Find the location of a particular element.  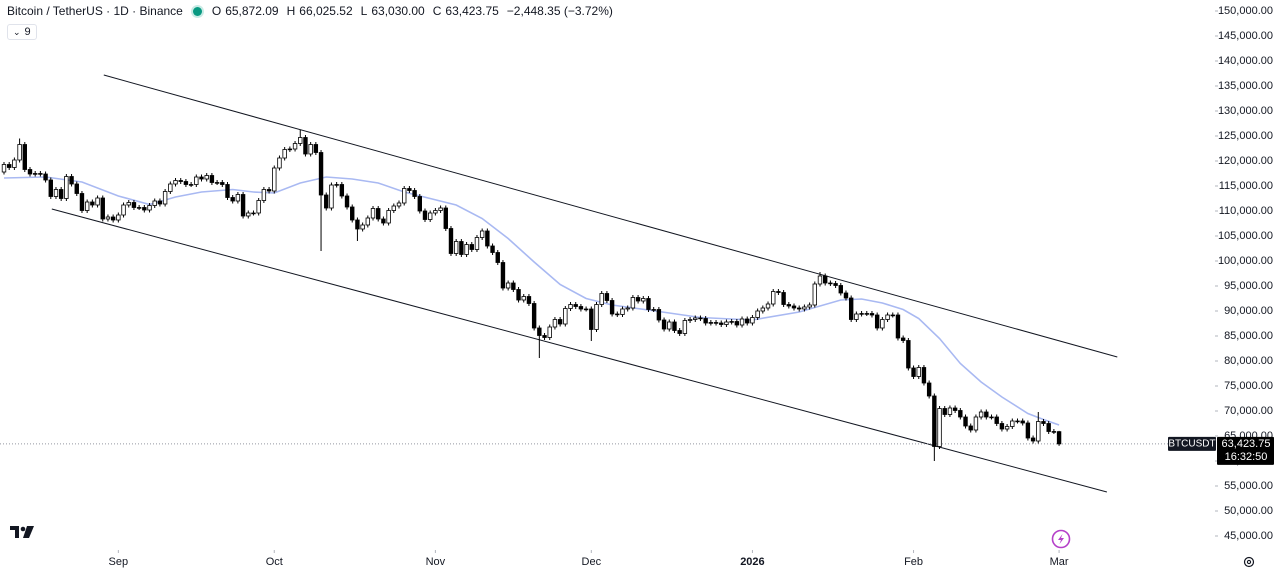

x-tick-label: Sep is located at coordinates (119, 562).